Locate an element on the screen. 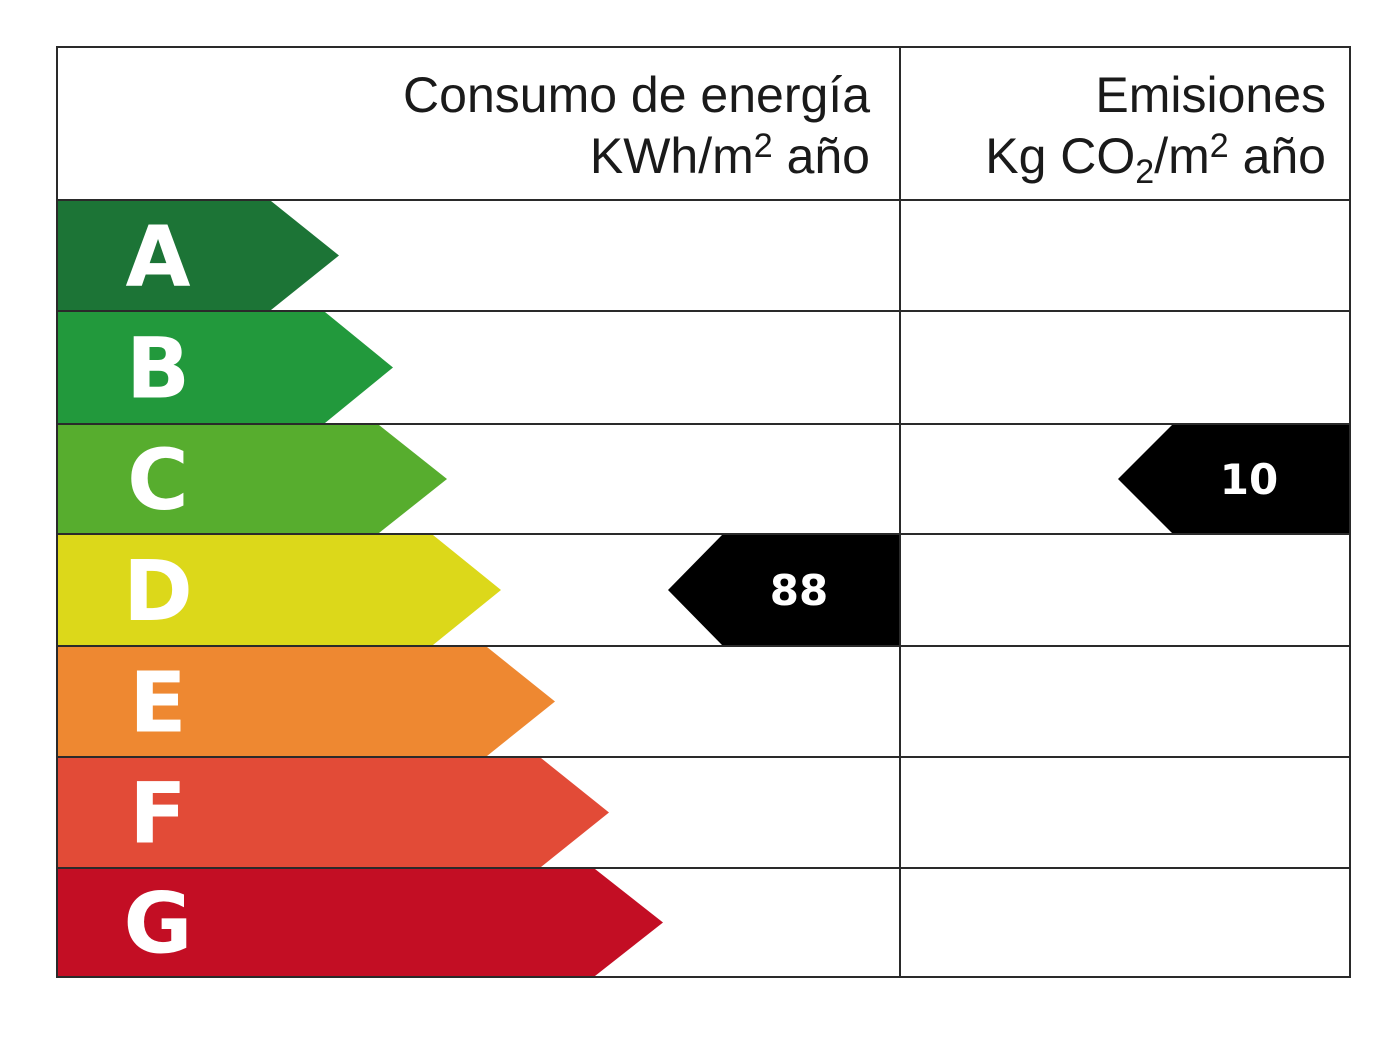 The width and height of the screenshot is (1400, 1050). band-letter: F is located at coordinates (157, 814).